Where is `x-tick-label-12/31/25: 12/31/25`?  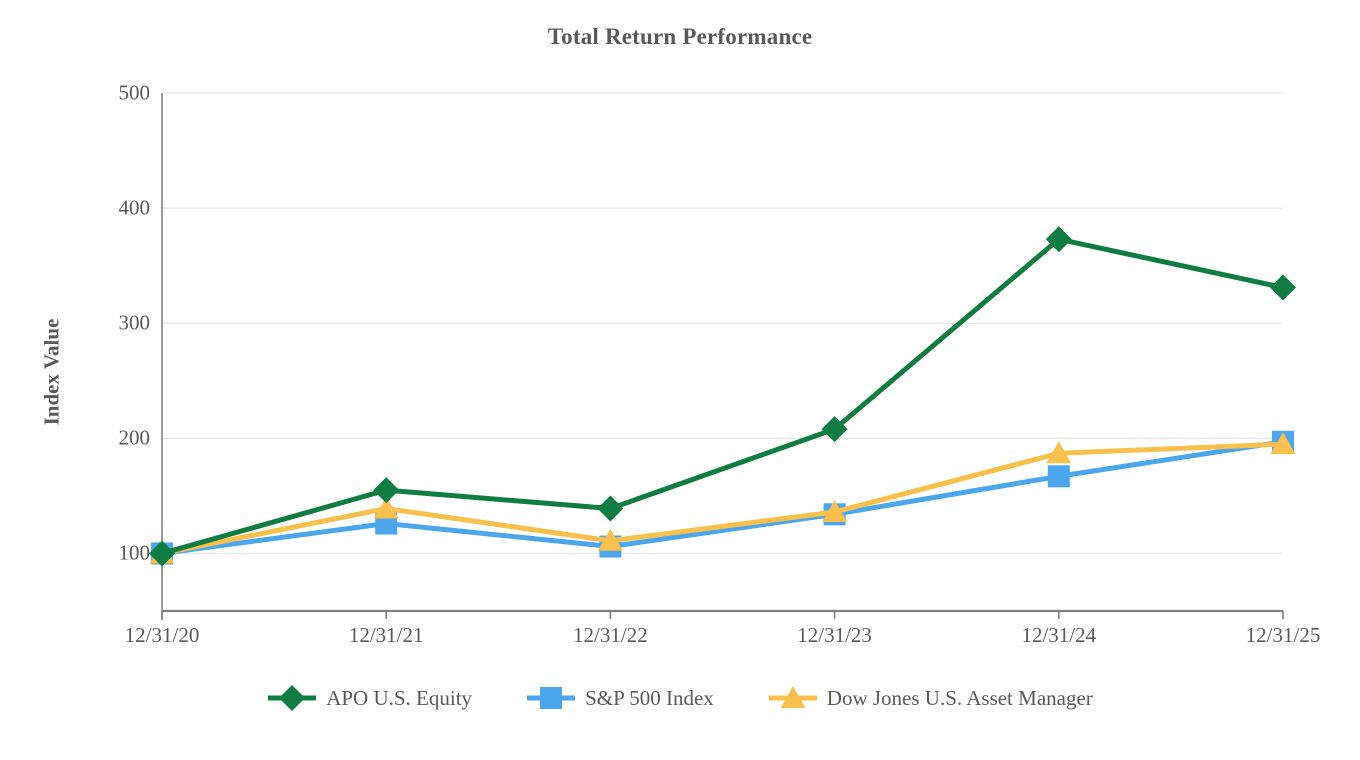
x-tick-label-12/31/25: 12/31/25 is located at coordinates (1283, 635).